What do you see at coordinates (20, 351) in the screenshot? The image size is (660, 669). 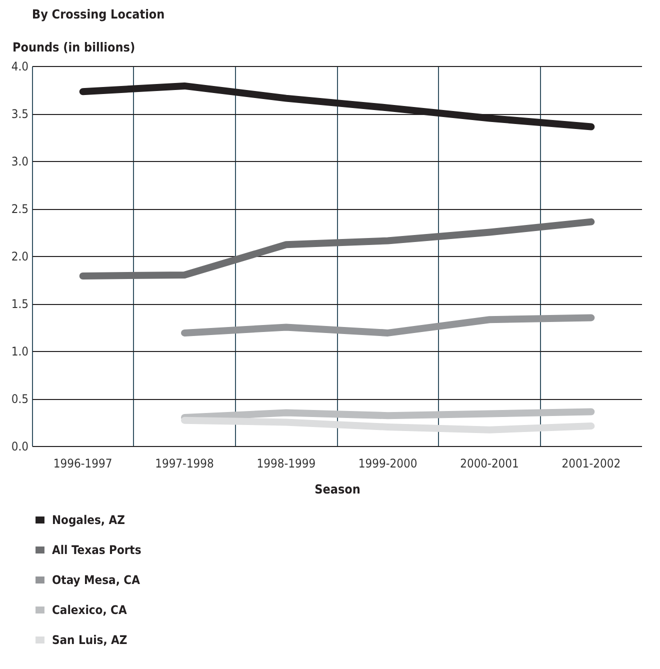 I see `y-tick-label: 1.0` at bounding box center [20, 351].